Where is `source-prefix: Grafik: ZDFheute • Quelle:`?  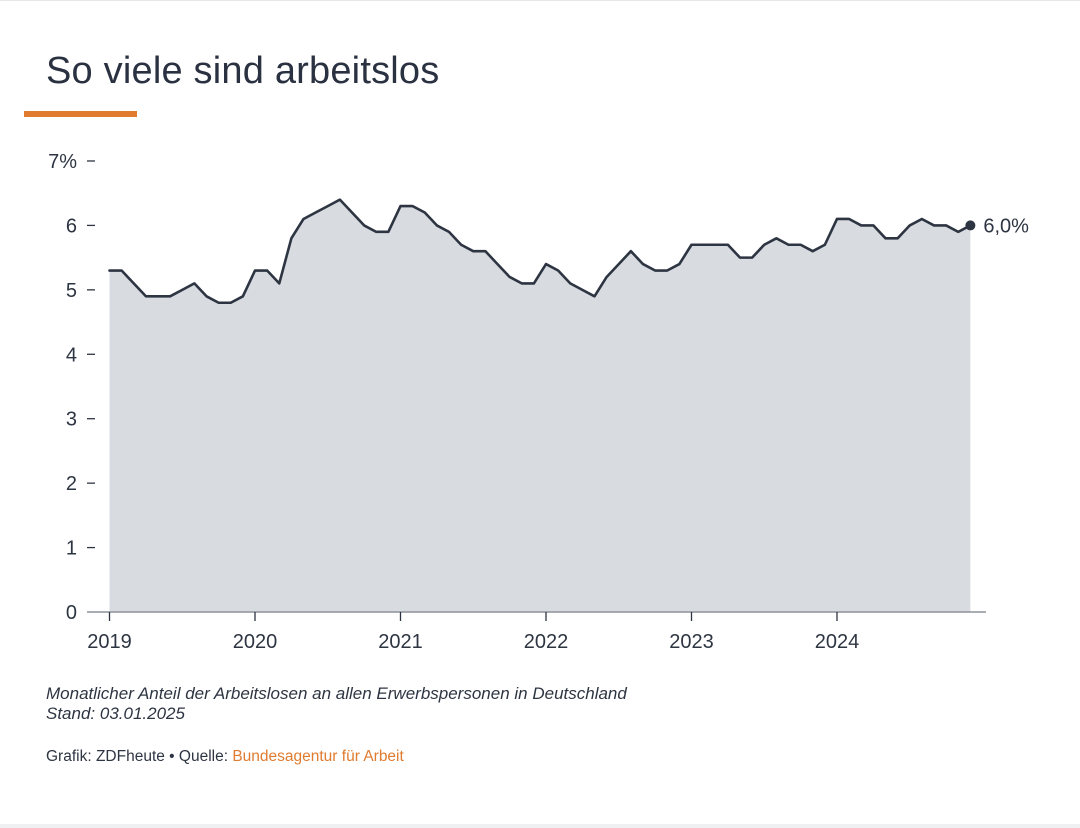
source-prefix: Grafik: ZDFheute • Quelle: is located at coordinates (139, 756).